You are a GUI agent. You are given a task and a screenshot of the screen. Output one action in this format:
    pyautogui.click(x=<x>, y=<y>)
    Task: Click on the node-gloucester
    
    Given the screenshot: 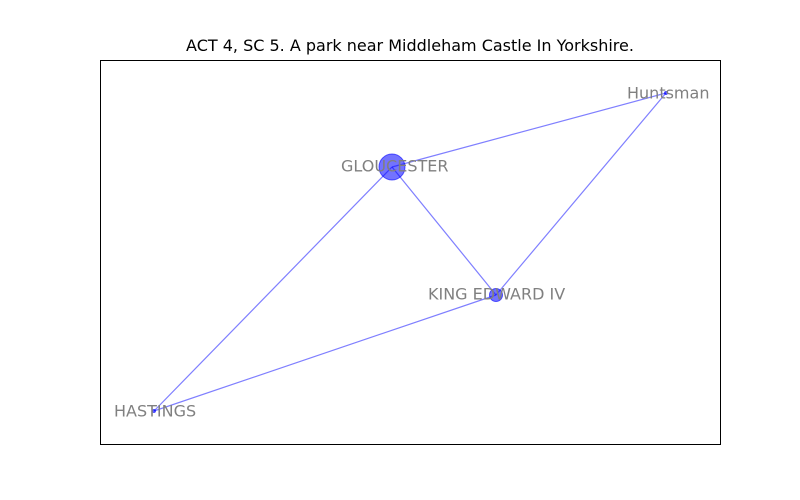 What is the action you would take?
    pyautogui.click(x=392, y=167)
    